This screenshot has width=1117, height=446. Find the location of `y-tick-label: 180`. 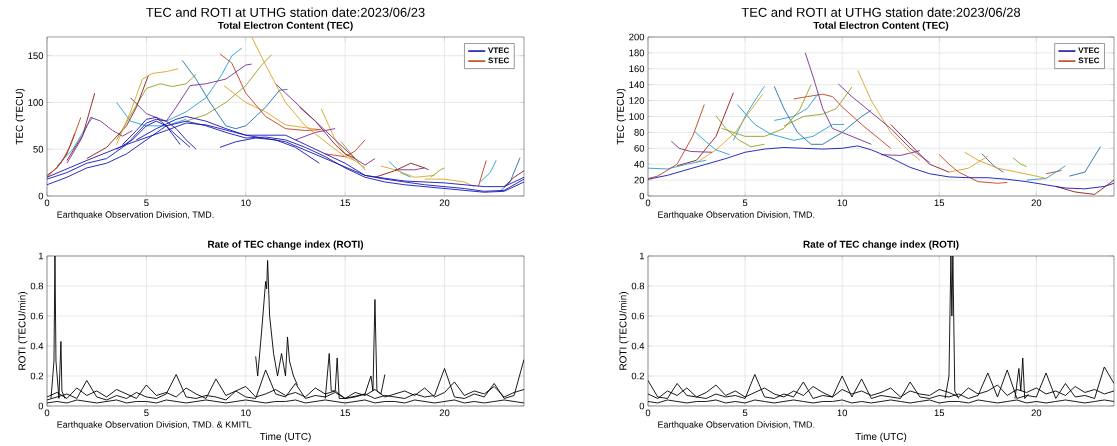

y-tick-label: 180 is located at coordinates (637, 53).